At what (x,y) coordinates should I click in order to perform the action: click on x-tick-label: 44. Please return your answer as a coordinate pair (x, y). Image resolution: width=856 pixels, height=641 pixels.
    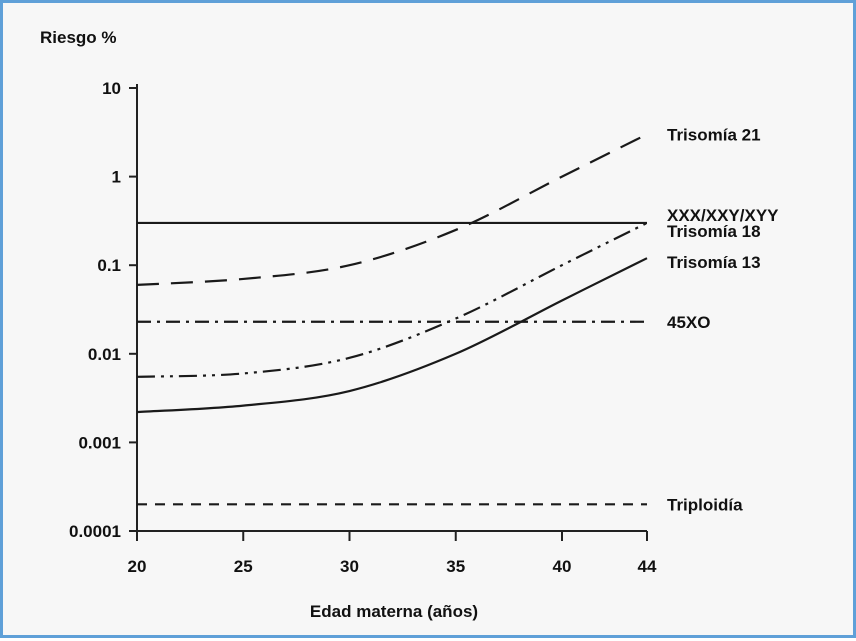
    Looking at the image, I should click on (647, 566).